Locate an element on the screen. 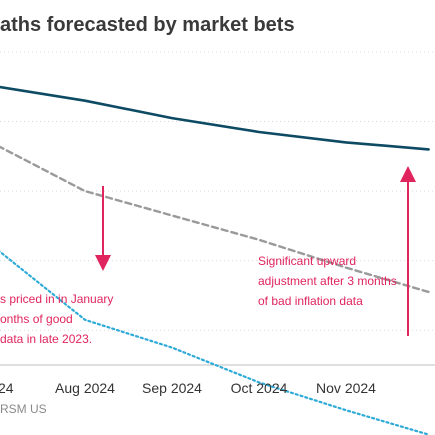 This screenshot has height=435, width=435. x-tick-label: Aug 2024 is located at coordinates (85, 388).